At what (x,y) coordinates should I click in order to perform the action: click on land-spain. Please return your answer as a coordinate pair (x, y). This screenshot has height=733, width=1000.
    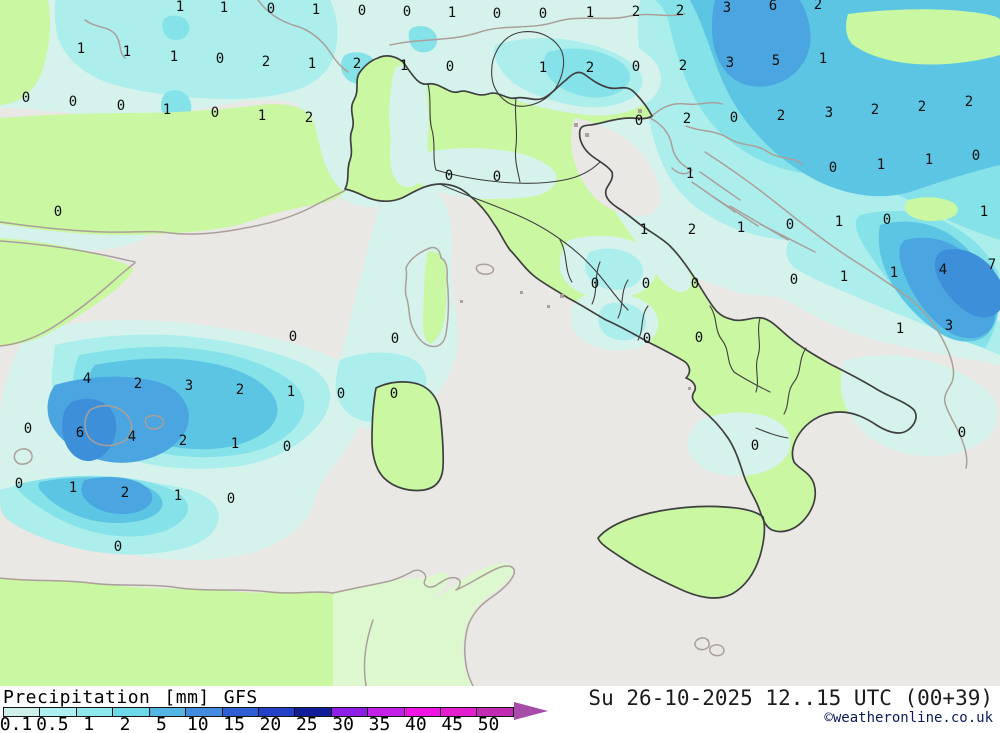
    Looking at the image, I should click on (67, 292).